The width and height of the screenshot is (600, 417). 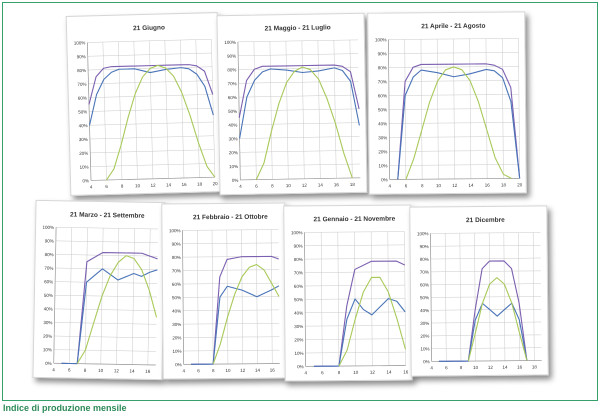 What do you see at coordinates (148, 371) in the screenshot?
I see `x-tick-label: 16` at bounding box center [148, 371].